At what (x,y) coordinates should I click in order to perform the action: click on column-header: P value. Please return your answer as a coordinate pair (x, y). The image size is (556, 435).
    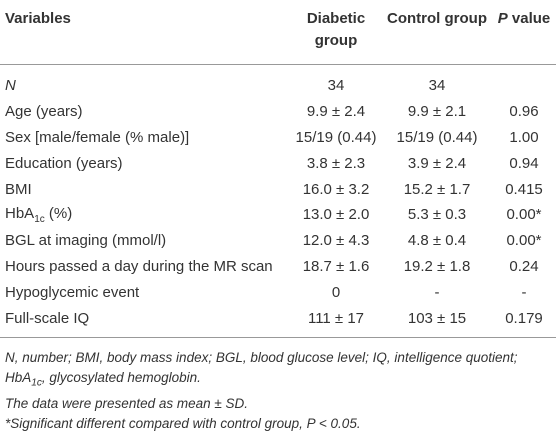
    Looking at the image, I should click on (524, 32).